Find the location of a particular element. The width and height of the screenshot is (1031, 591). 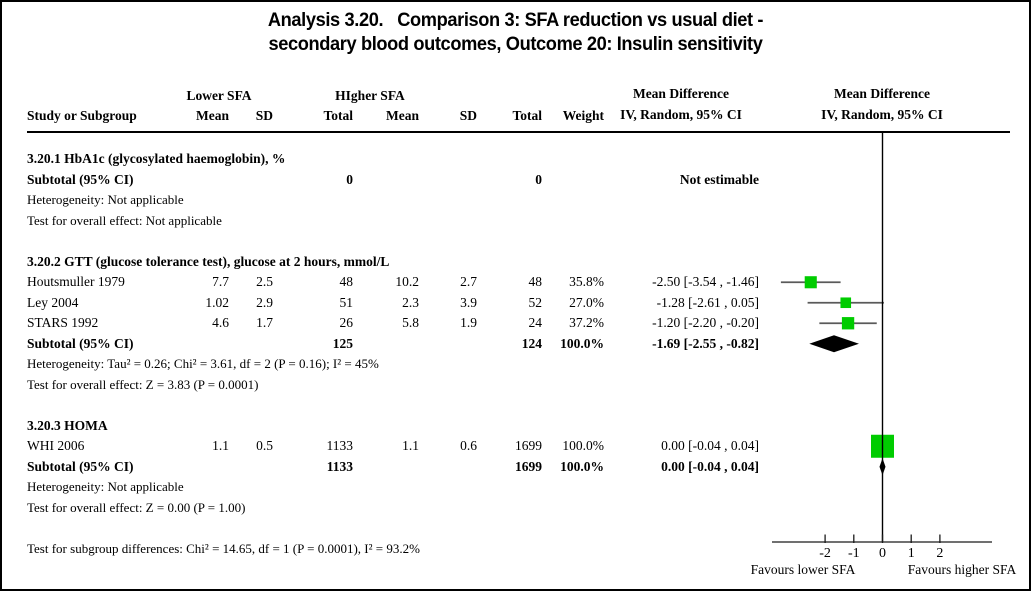

cell-ci: -1.28 [-2.61 , 0.05] is located at coordinates (707, 302).